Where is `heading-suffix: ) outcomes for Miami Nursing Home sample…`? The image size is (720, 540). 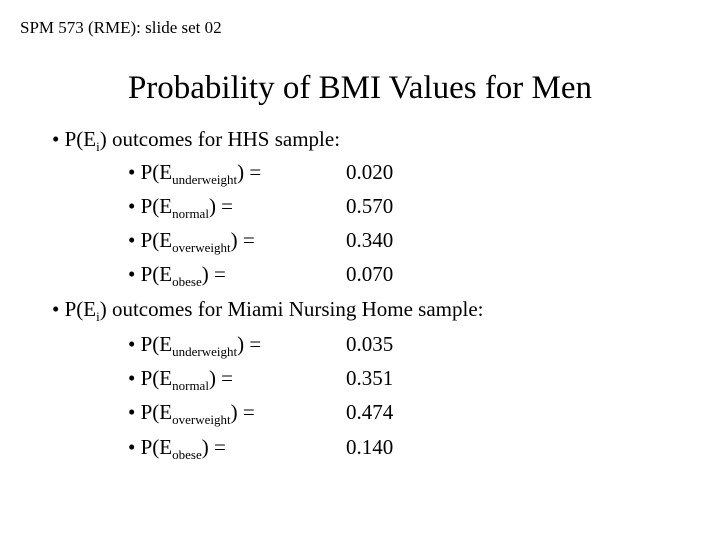
heading-suffix: ) outcomes for Miami Nursing Home sample… is located at coordinates (291, 309).